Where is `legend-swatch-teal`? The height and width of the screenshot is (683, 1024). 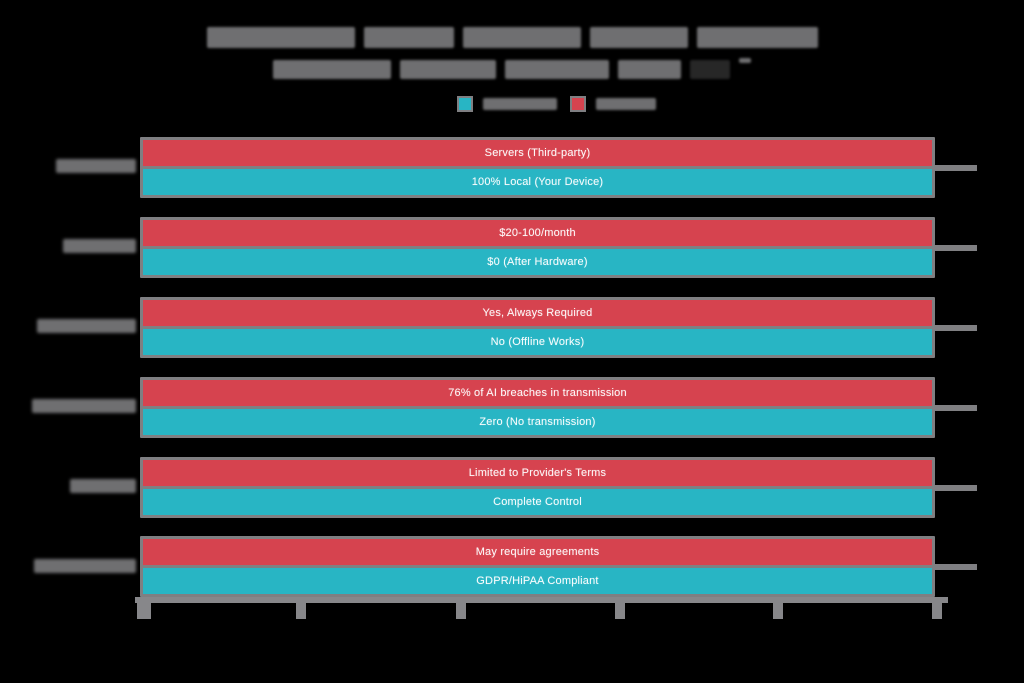
legend-swatch-teal is located at coordinates (465, 103).